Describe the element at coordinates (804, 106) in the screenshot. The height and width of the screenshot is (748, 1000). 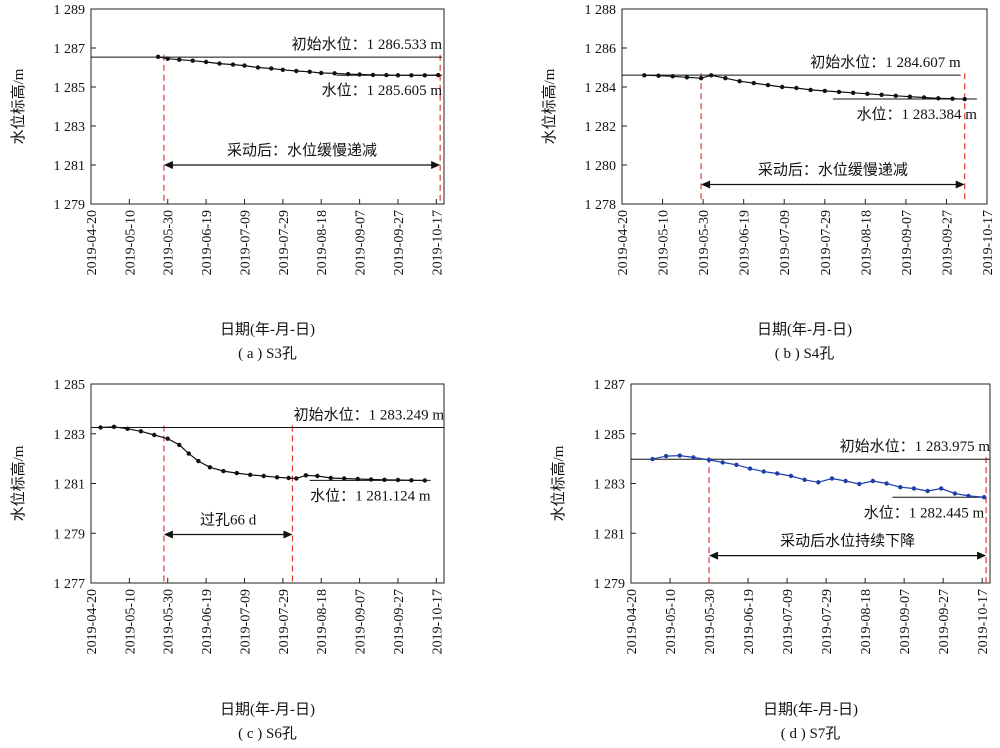
I see `plot-frame` at that location.